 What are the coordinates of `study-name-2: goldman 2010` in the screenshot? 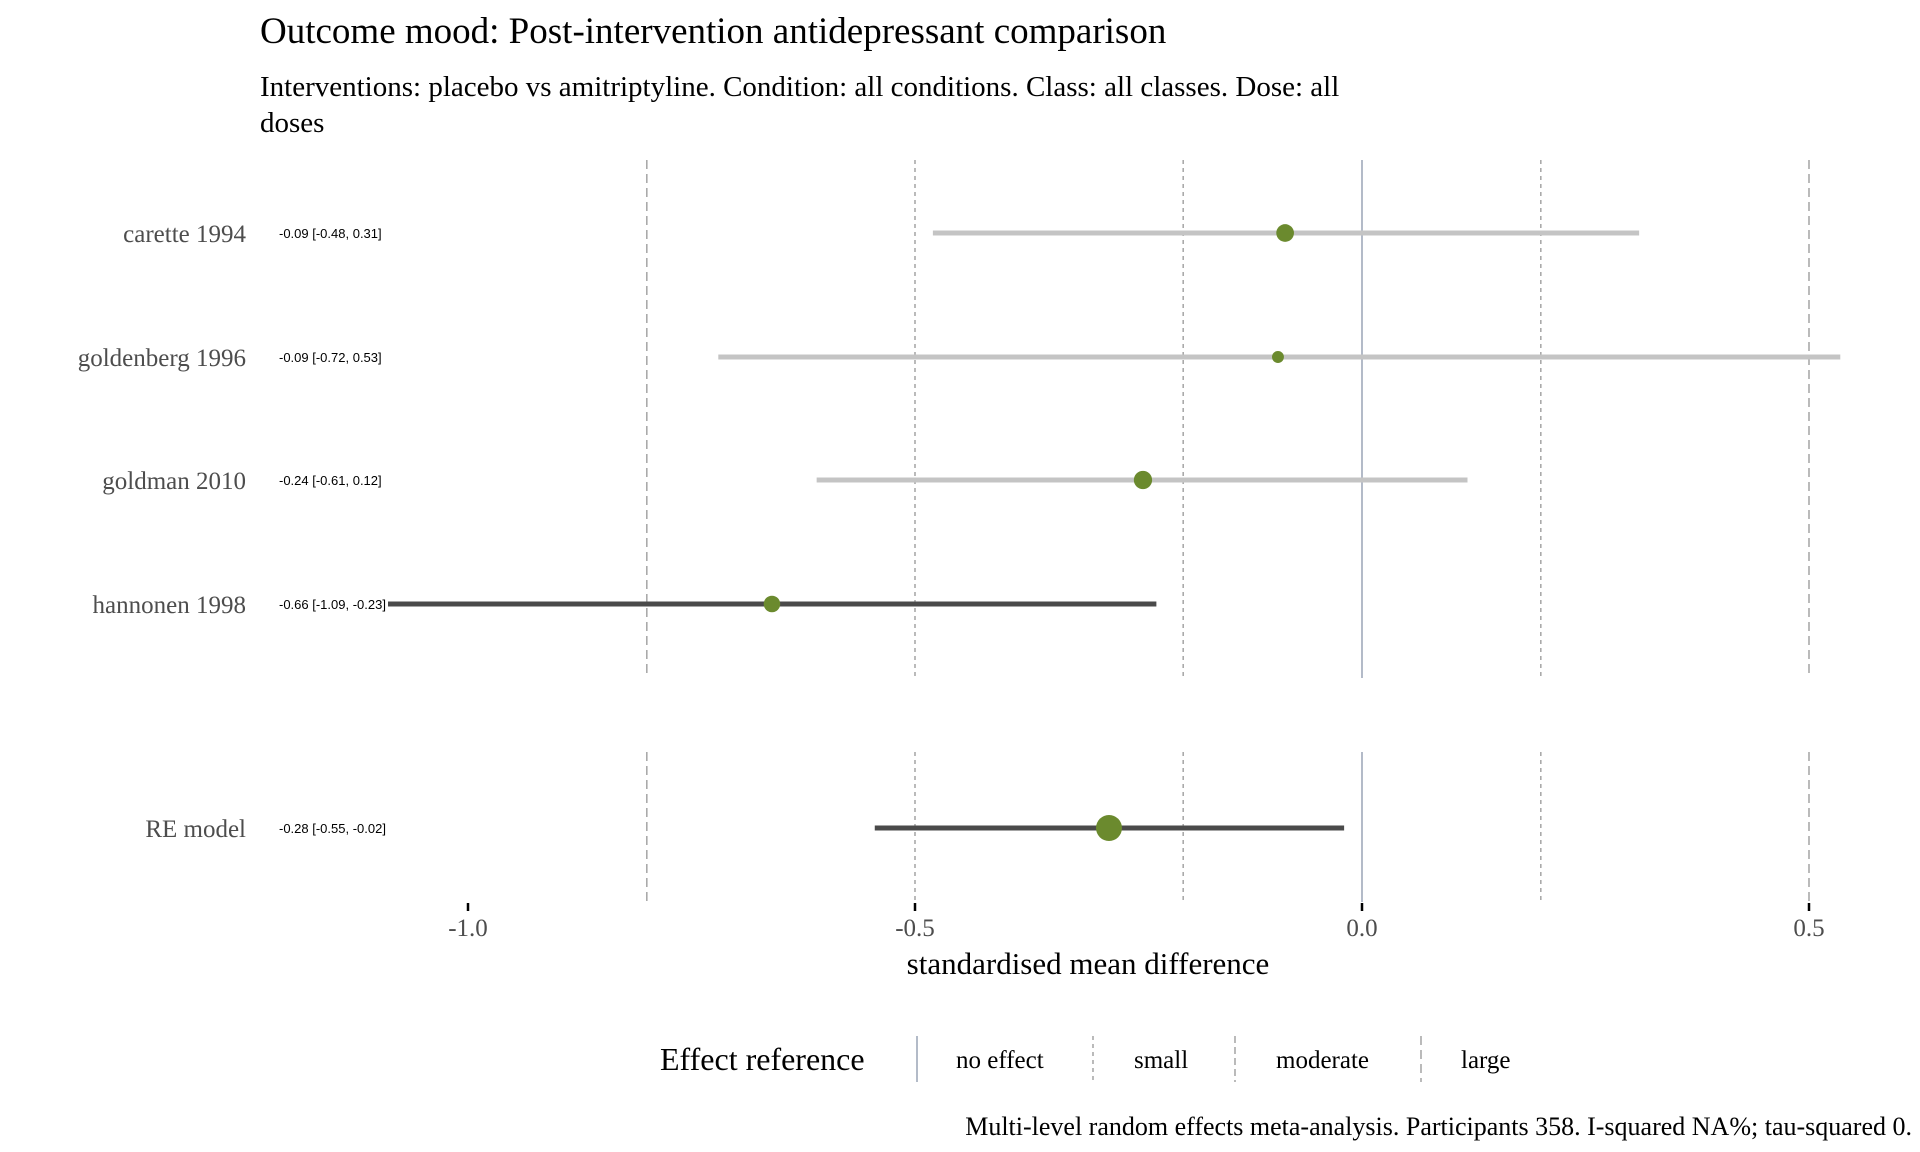 It's located at (174, 481).